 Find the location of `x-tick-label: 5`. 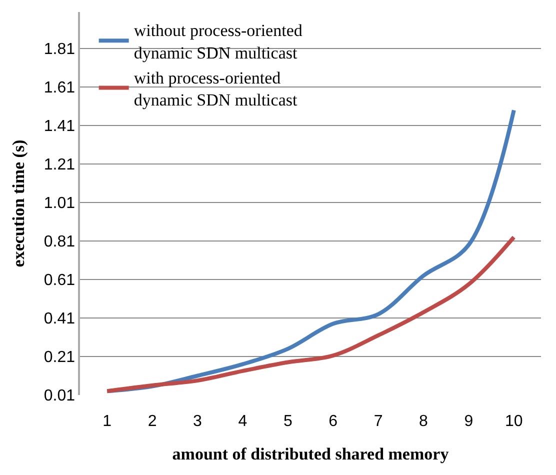

x-tick-label: 5 is located at coordinates (287, 421).